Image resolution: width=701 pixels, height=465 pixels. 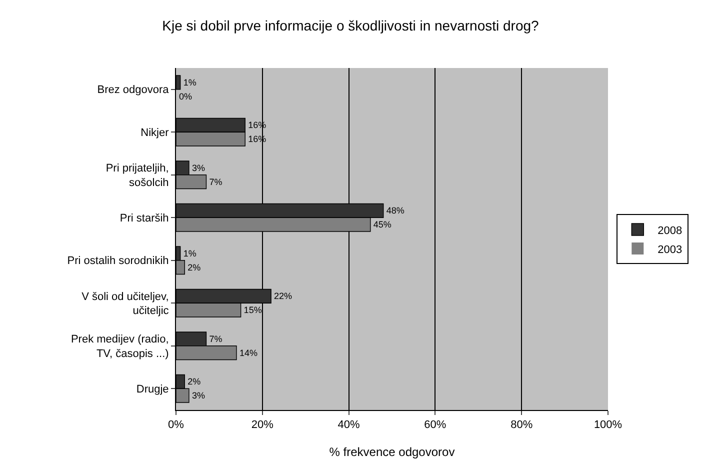 What do you see at coordinates (670, 230) in the screenshot?
I see `legend-label: 2008` at bounding box center [670, 230].